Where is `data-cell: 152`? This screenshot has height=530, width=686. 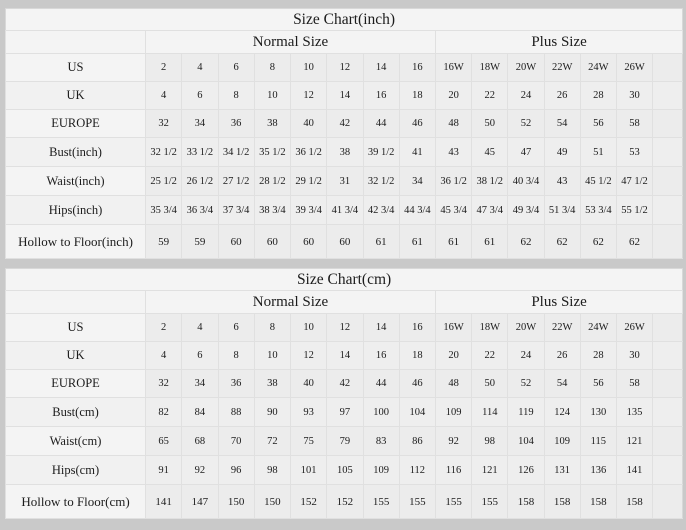 data-cell: 152 is located at coordinates (345, 501).